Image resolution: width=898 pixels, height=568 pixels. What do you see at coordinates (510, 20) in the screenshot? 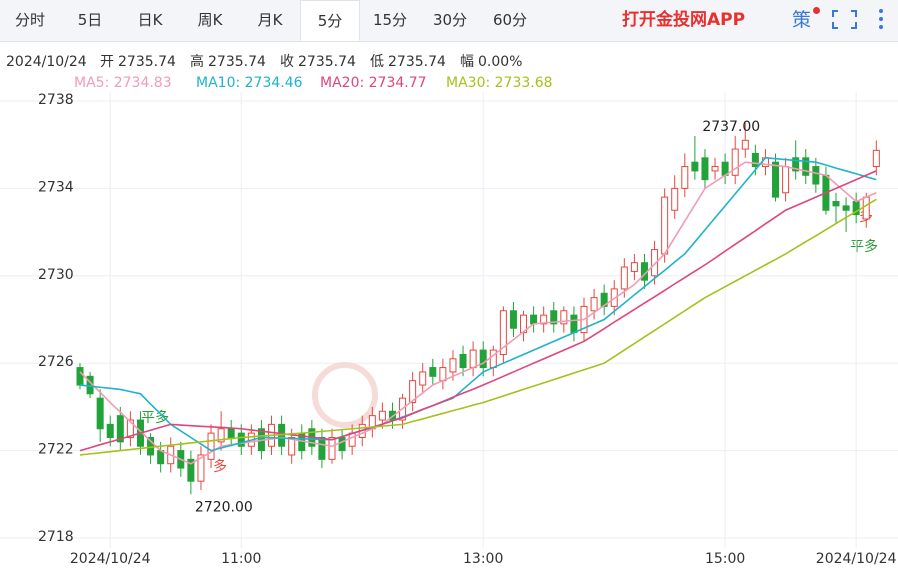
I see `period-tab: 60分` at bounding box center [510, 20].